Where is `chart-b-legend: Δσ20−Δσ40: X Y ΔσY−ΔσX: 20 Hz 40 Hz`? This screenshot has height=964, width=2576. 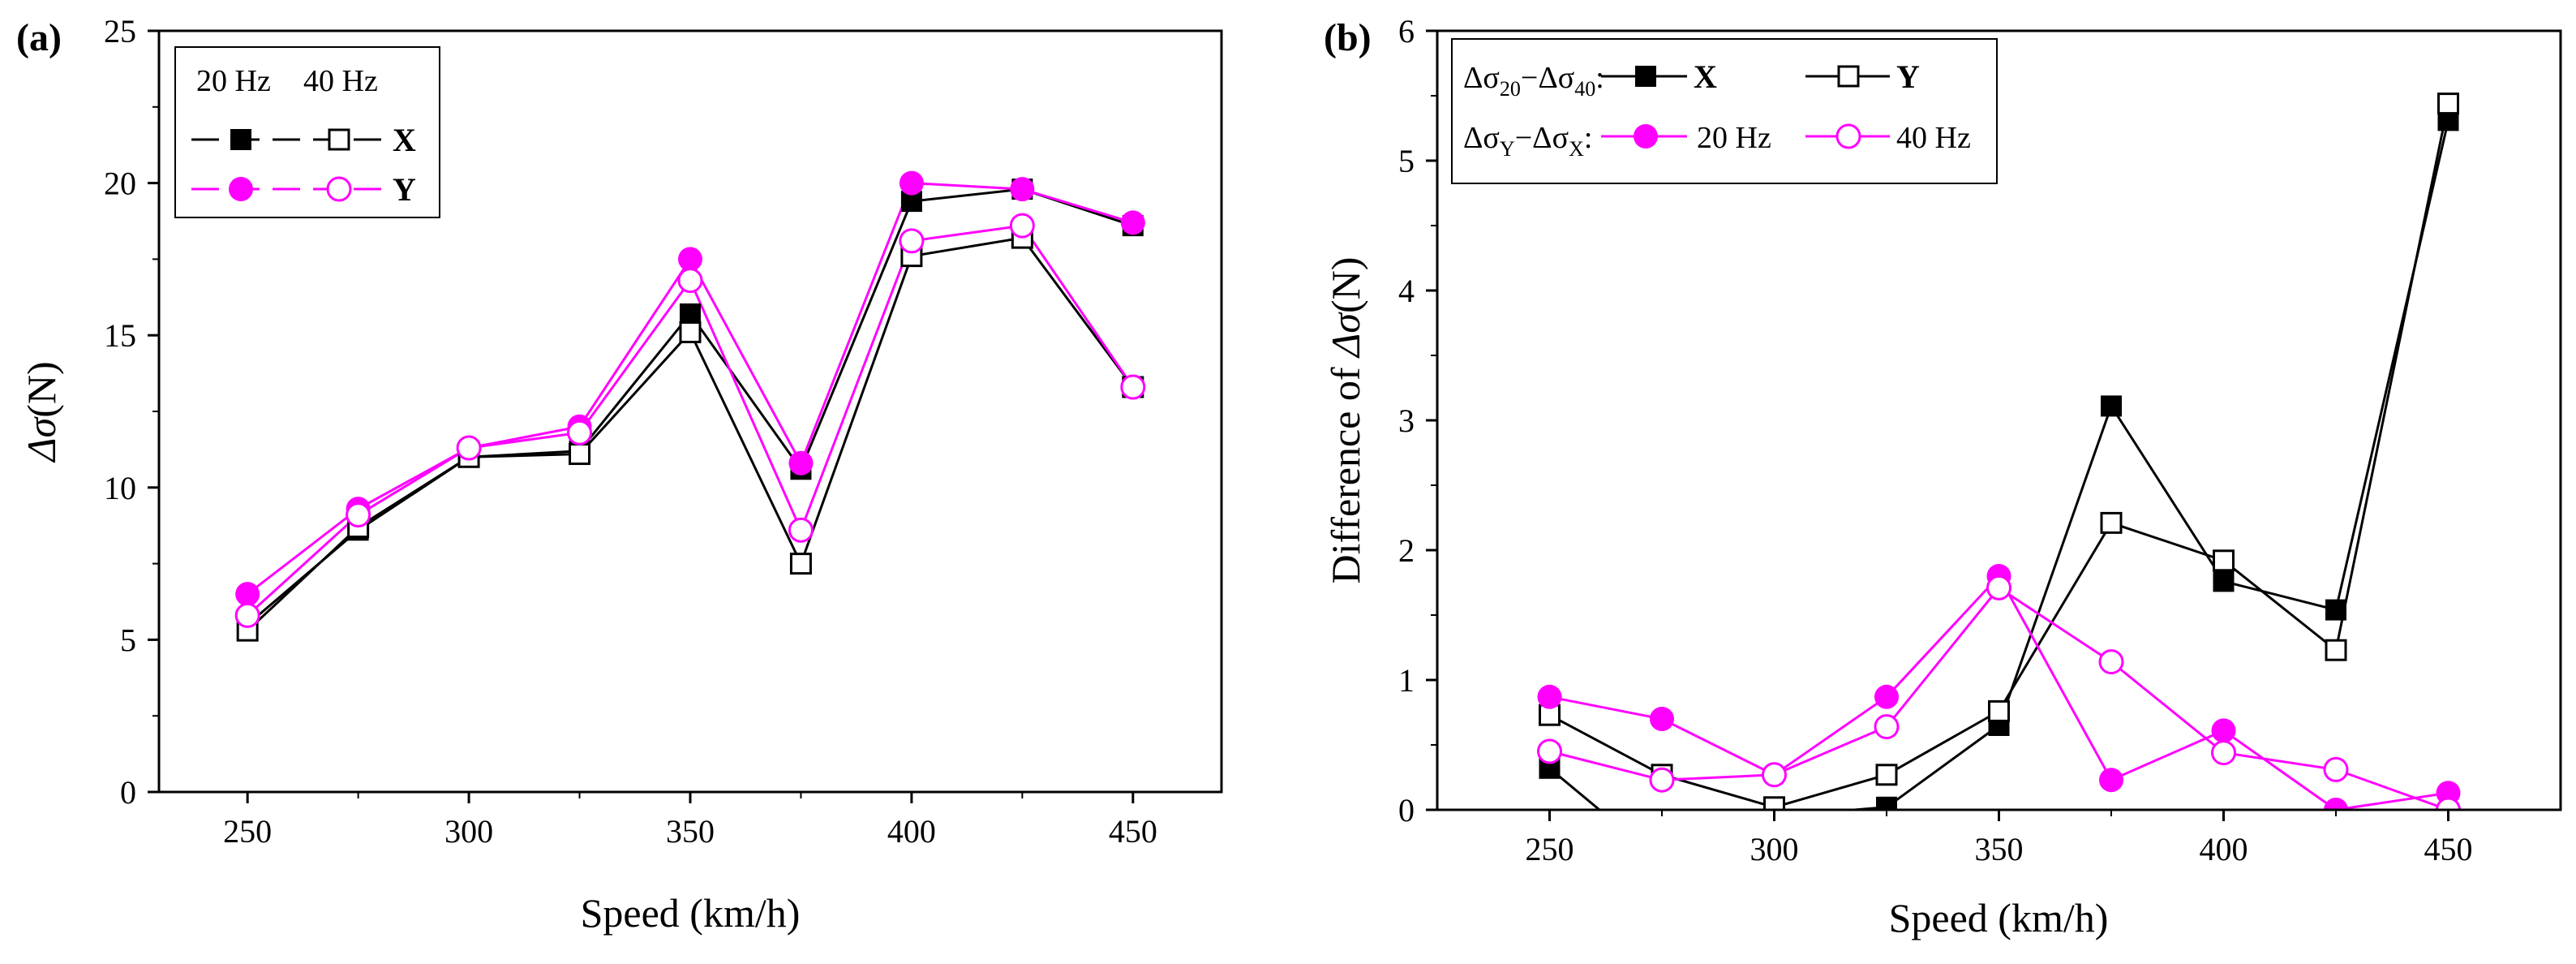
chart-b-legend: Δσ20−Δσ40: X Y ΔσY−ΔσX: 20 Hz 40 Hz is located at coordinates (1725, 111).